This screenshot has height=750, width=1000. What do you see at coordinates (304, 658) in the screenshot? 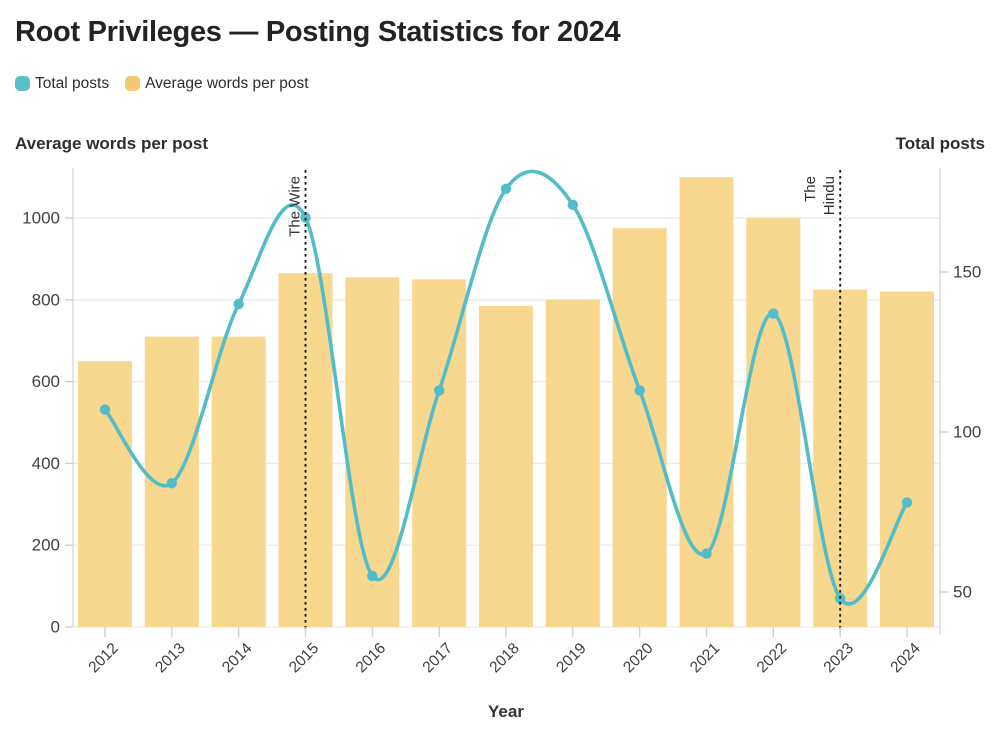
I see `x-label-2015: 2015` at bounding box center [304, 658].